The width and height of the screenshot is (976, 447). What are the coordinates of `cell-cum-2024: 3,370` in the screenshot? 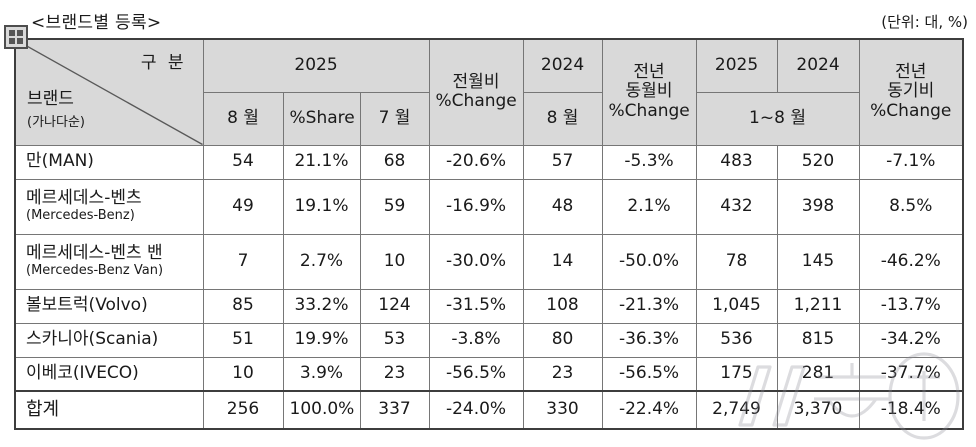 It's located at (818, 410).